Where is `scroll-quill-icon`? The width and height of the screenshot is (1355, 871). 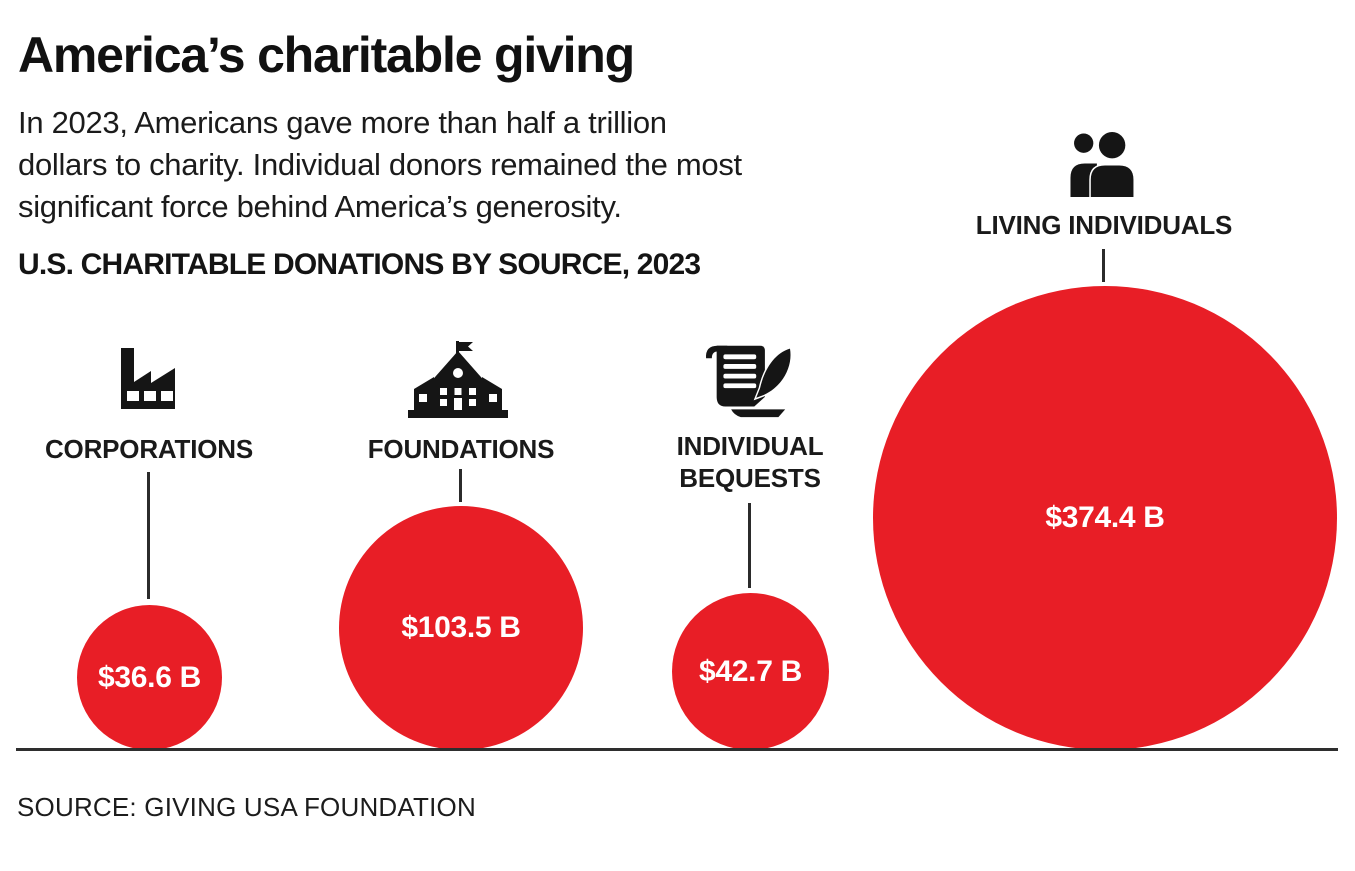
scroll-quill-icon is located at coordinates (748, 379).